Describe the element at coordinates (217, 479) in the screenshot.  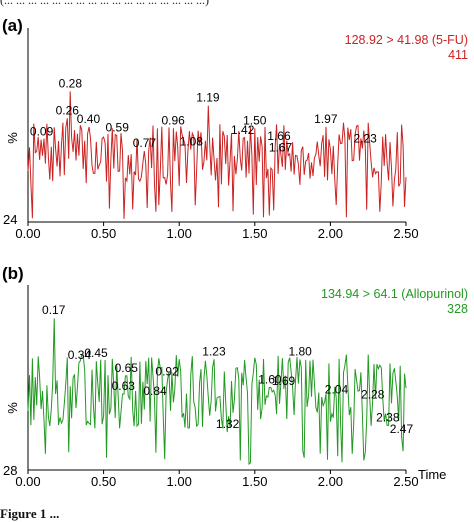
I see `panel-b-x-ticks: 0.00 0.50 1.00 1.50 2.00 2.50` at that location.